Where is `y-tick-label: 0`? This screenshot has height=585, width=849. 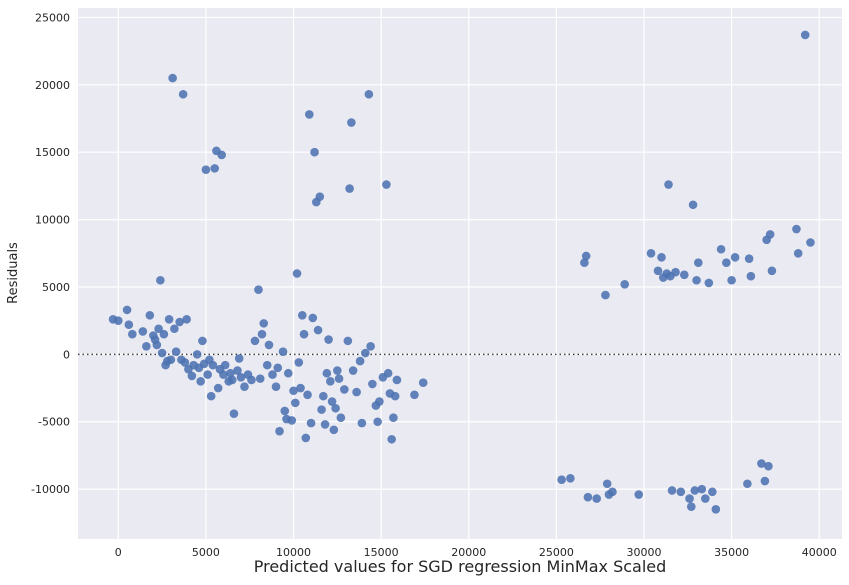
y-tick-label: 0 is located at coordinates (66, 354).